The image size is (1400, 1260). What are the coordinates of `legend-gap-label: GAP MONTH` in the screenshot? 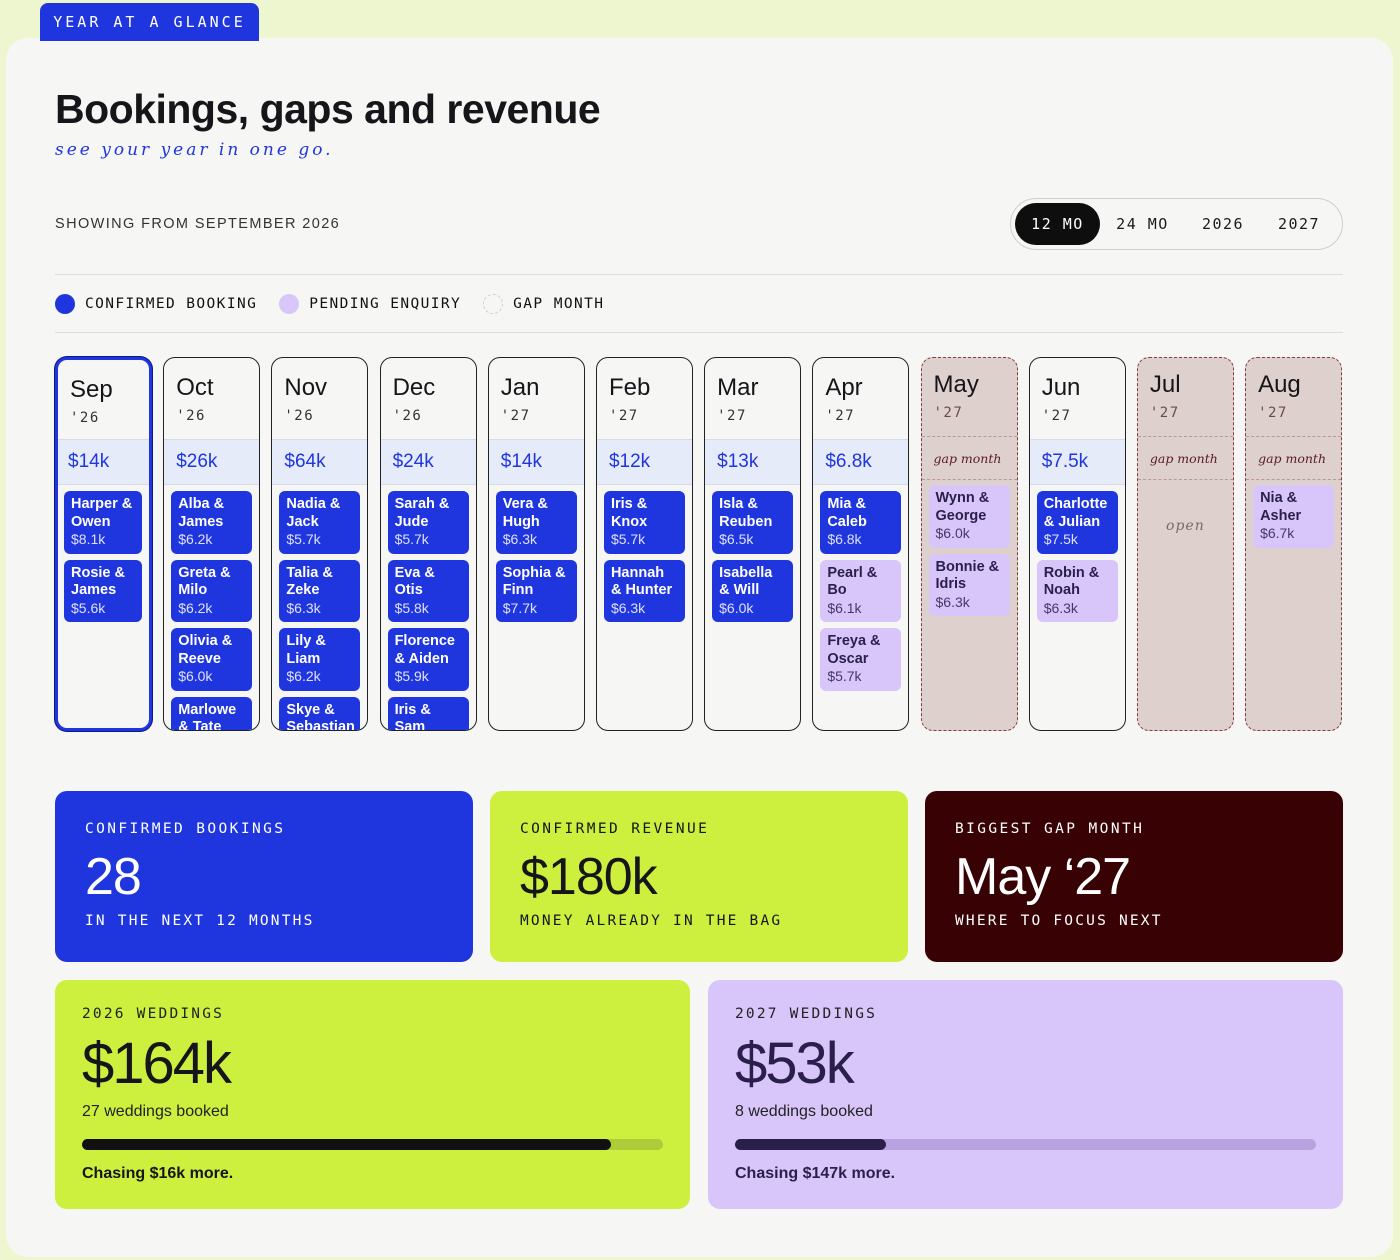 It's located at (559, 304).